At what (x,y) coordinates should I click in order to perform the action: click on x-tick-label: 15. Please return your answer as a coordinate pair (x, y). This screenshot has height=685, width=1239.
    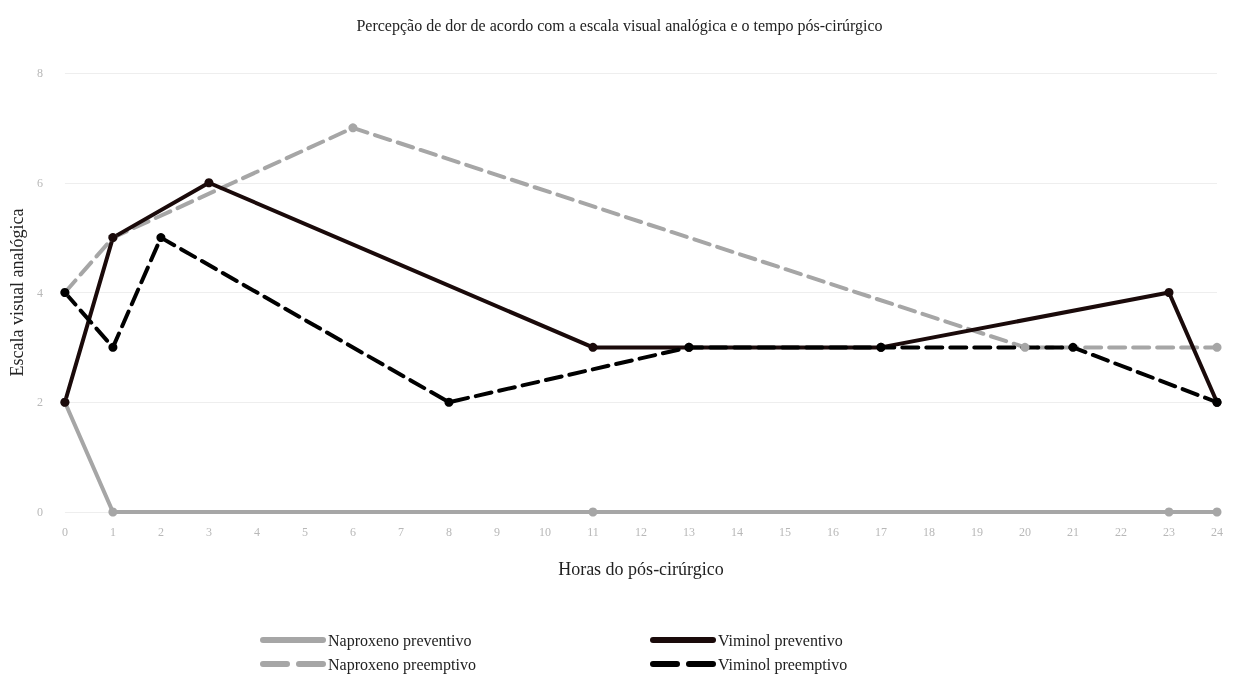
    Looking at the image, I should click on (784, 532).